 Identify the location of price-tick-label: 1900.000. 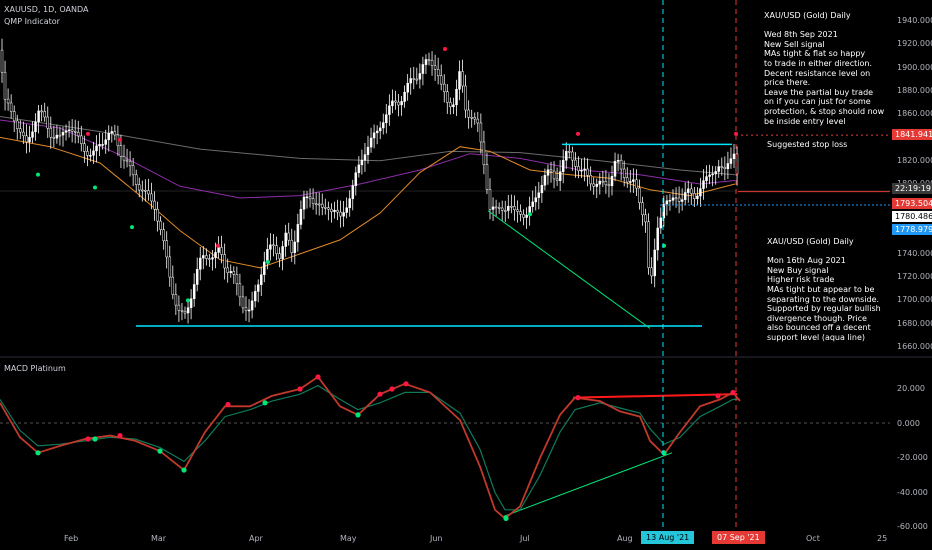
(914, 67).